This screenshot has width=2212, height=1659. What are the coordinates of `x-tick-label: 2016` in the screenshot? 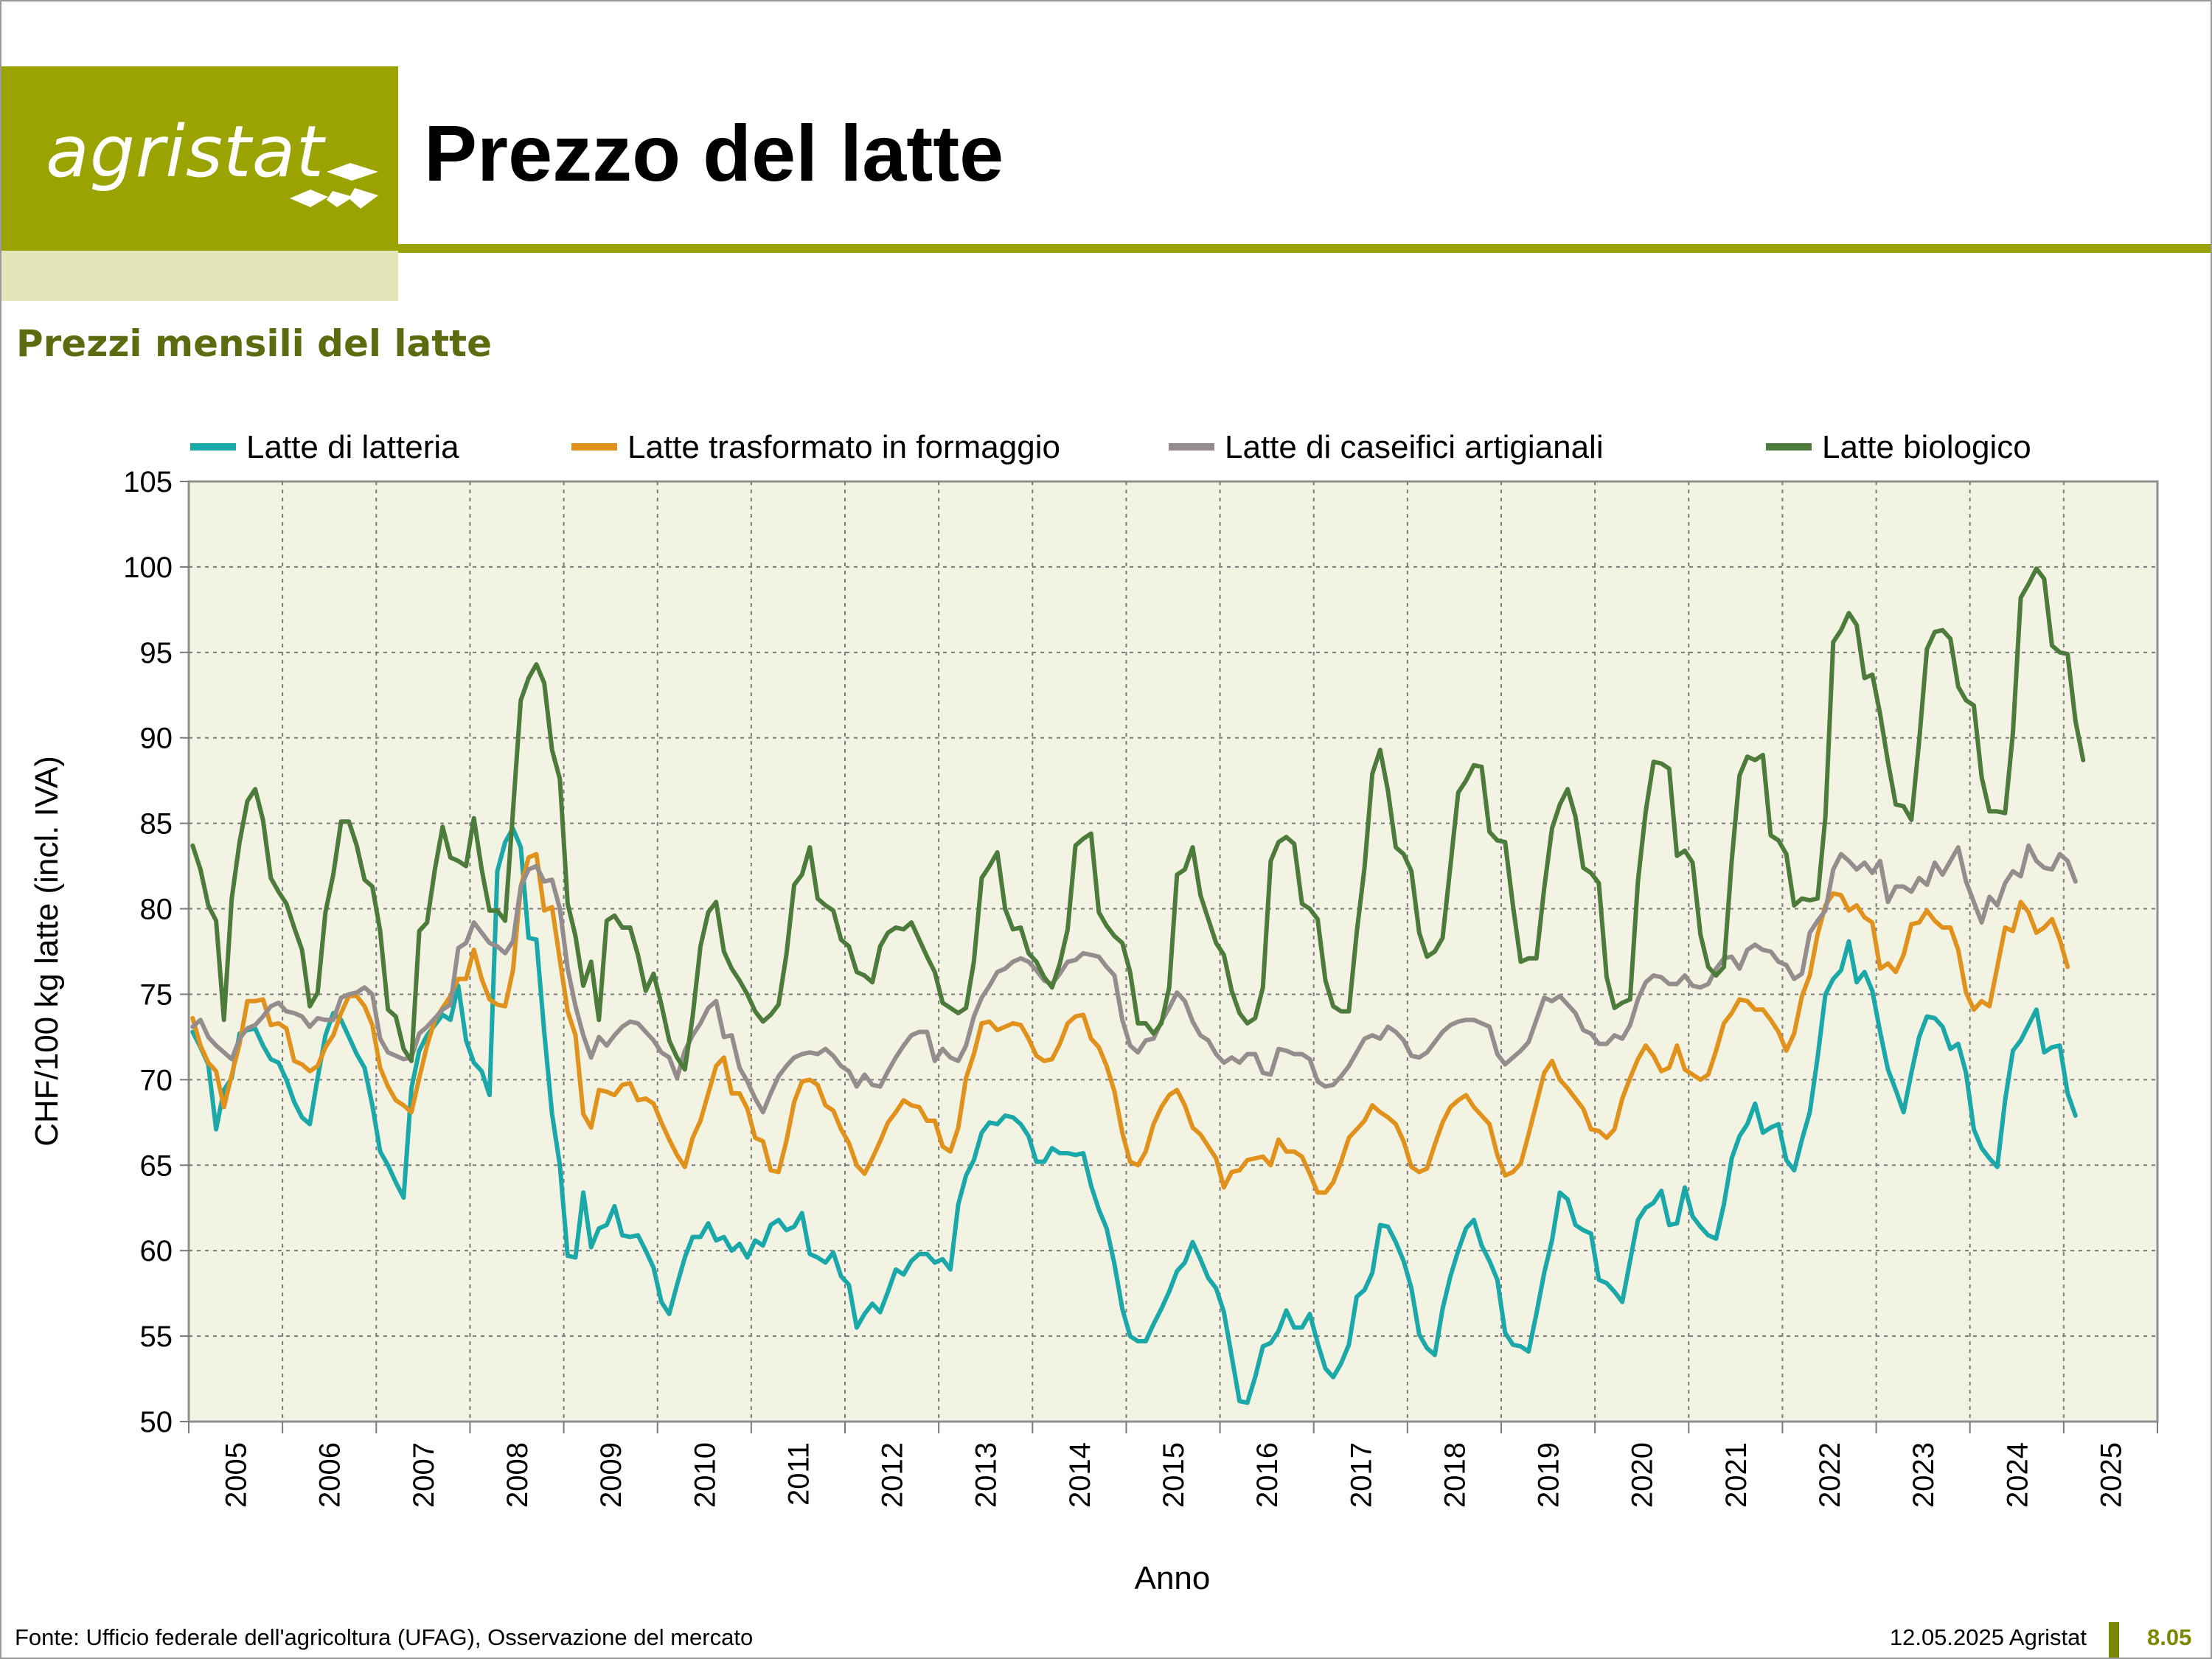 It's located at (1267, 1475).